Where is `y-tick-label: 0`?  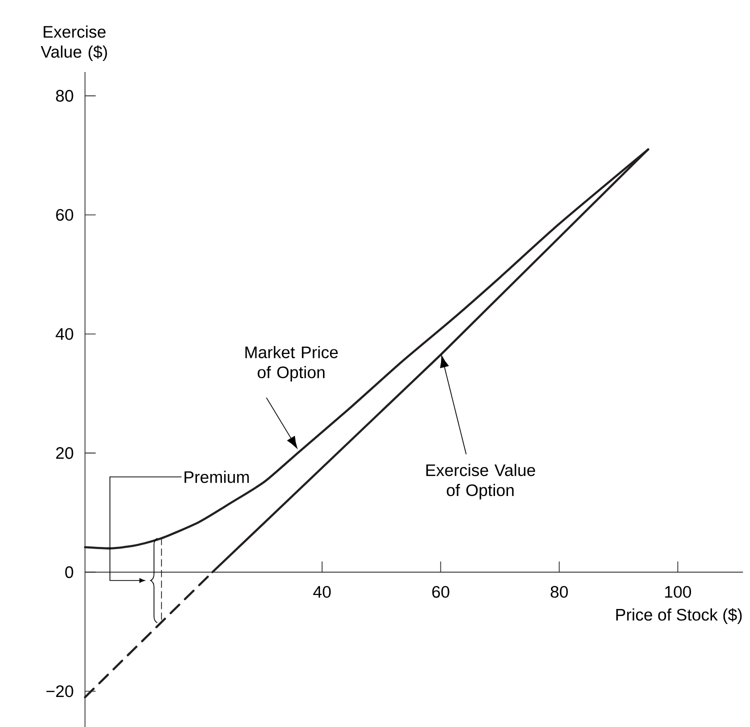
y-tick-label: 0 is located at coordinates (69, 572).